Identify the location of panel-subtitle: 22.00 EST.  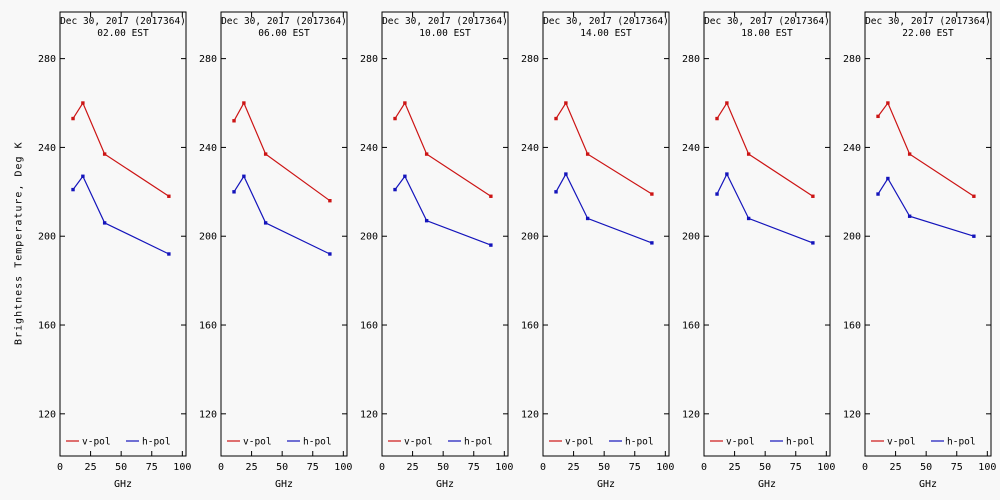
(928, 33).